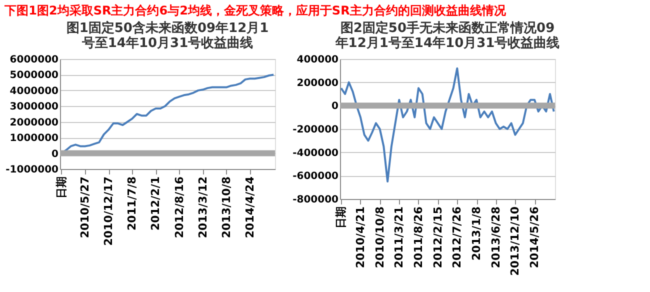  Describe the element at coordinates (109, 211) in the screenshot. I see `x-tick-label: 2010/12/17` at that location.